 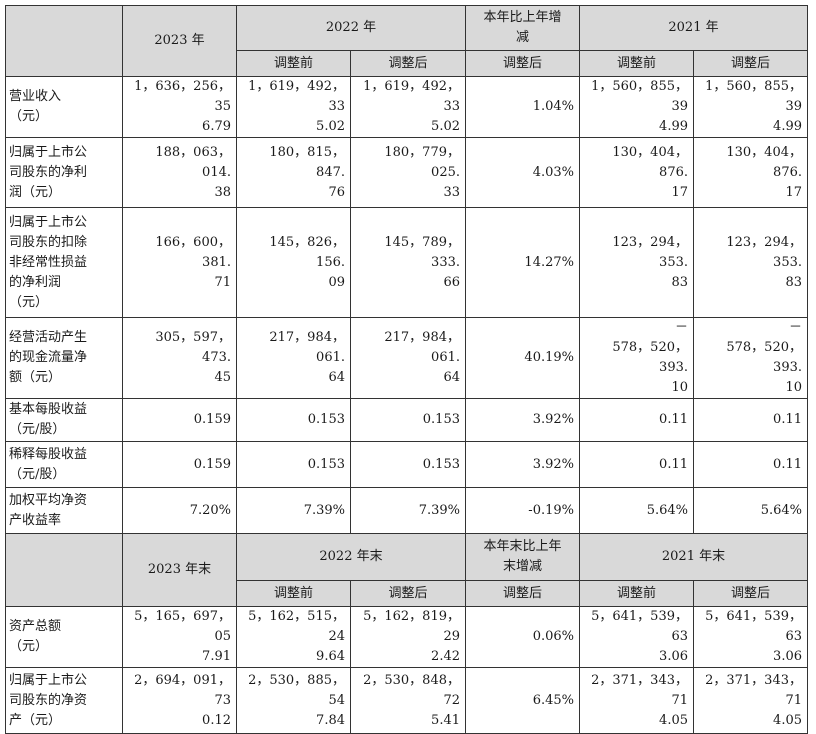 I want to click on row-label: 归属于上市公 司股东的净利 润（元）, so click(x=64, y=172).